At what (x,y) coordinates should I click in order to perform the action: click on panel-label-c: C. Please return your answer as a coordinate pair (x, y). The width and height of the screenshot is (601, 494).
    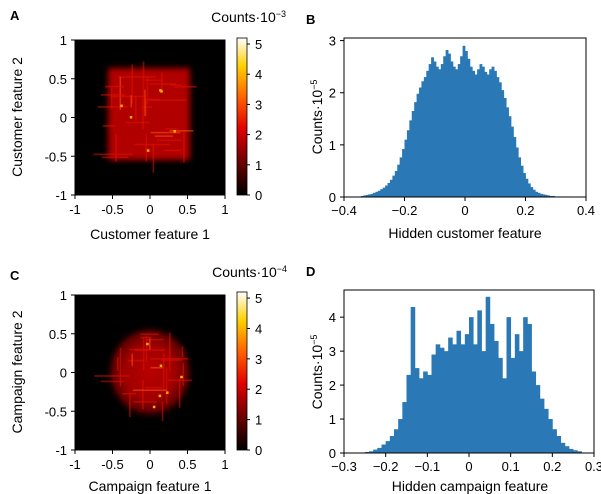
    Looking at the image, I should click on (15, 275).